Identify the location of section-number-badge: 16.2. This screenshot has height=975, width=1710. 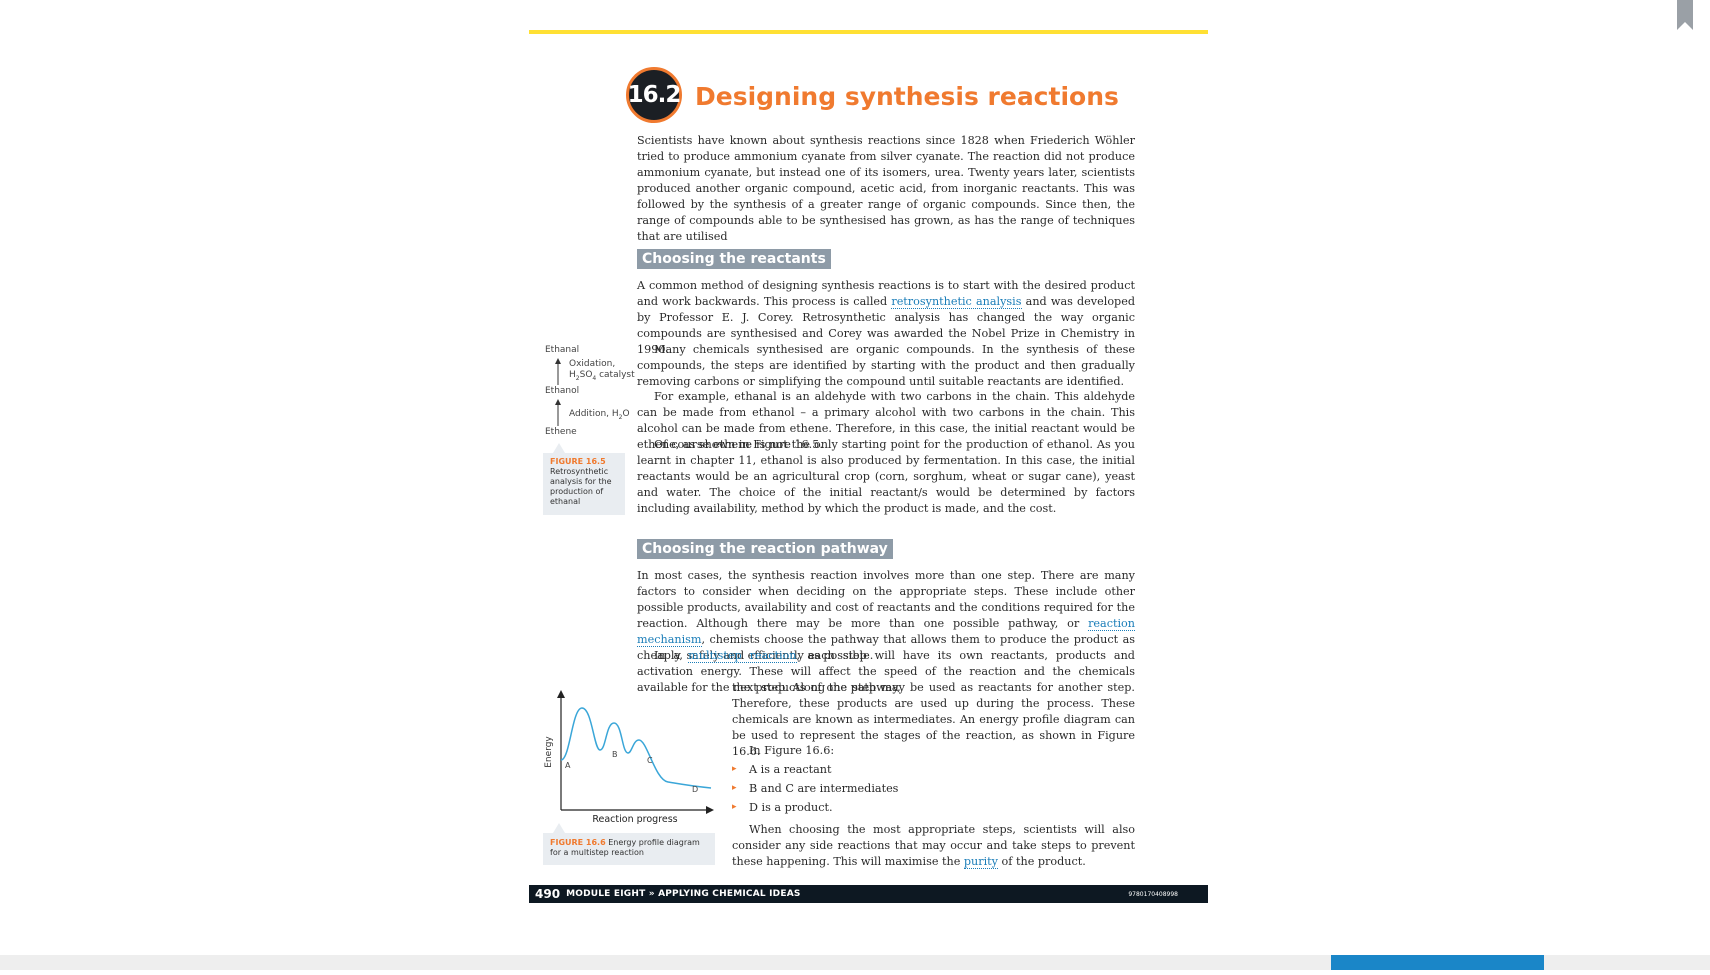
(654, 95).